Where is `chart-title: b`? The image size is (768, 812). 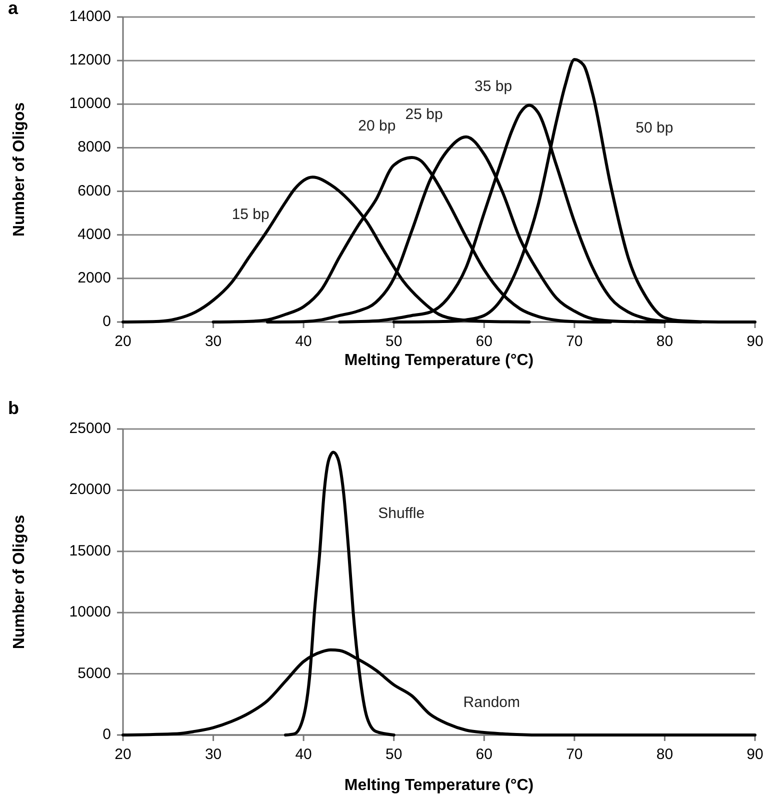 chart-title: b is located at coordinates (13, 408).